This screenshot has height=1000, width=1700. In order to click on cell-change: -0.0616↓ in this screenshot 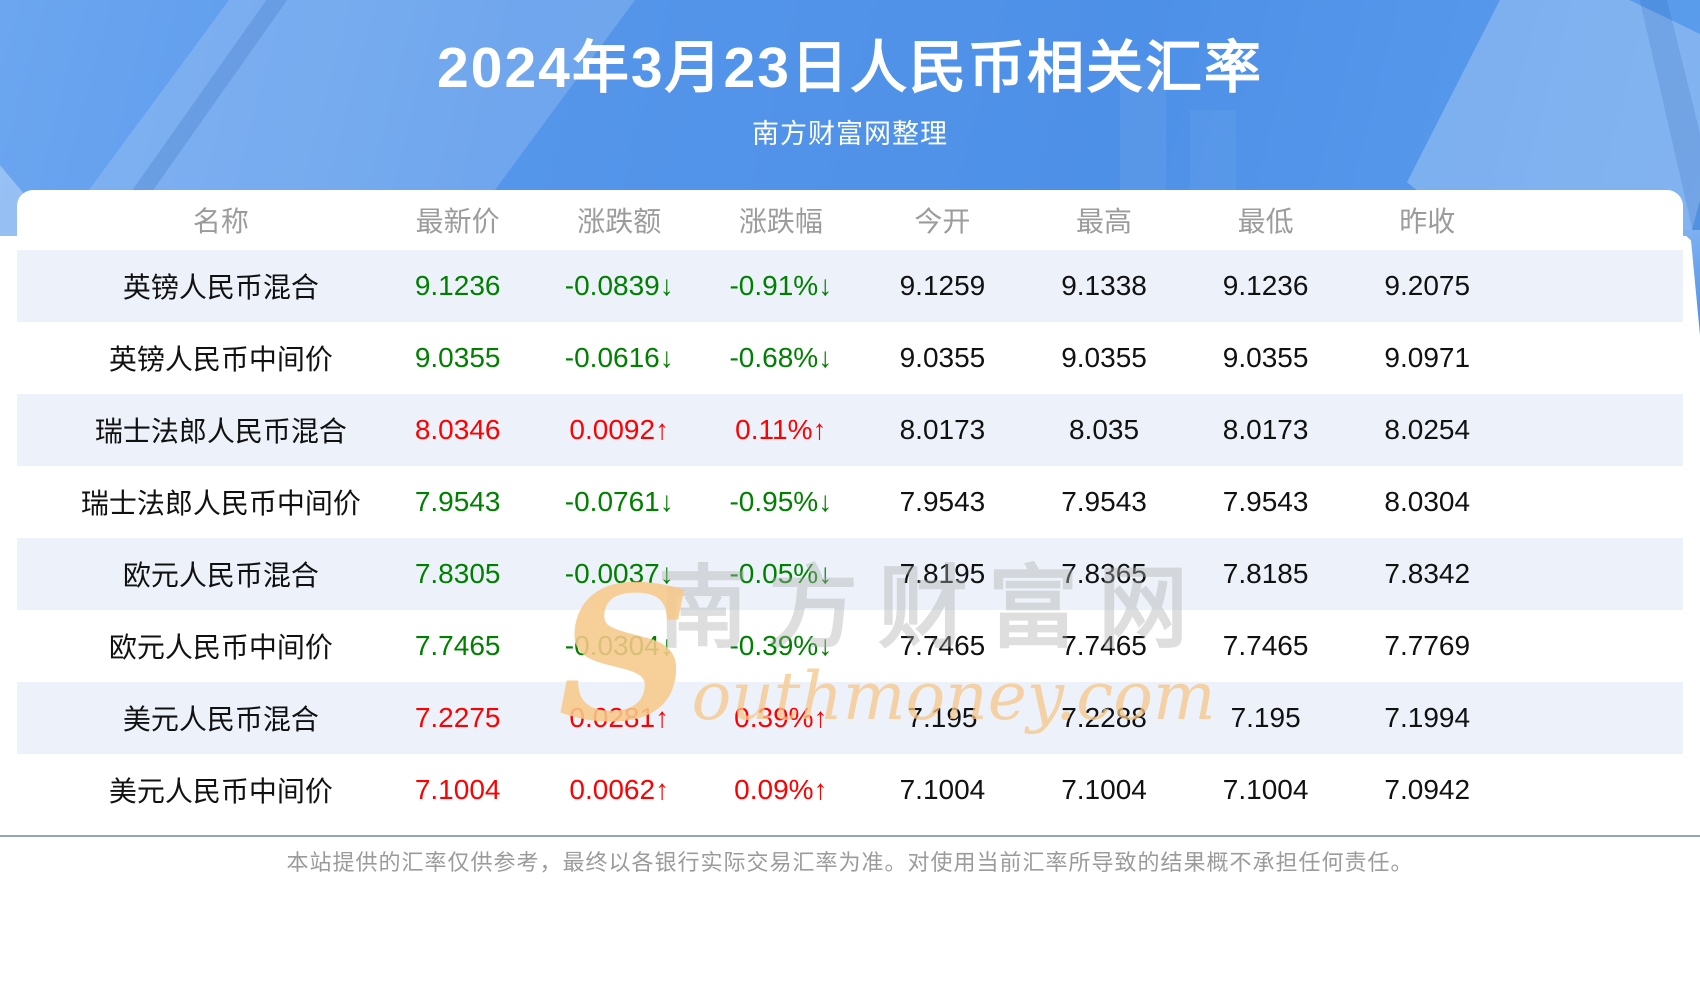, I will do `click(619, 357)`.